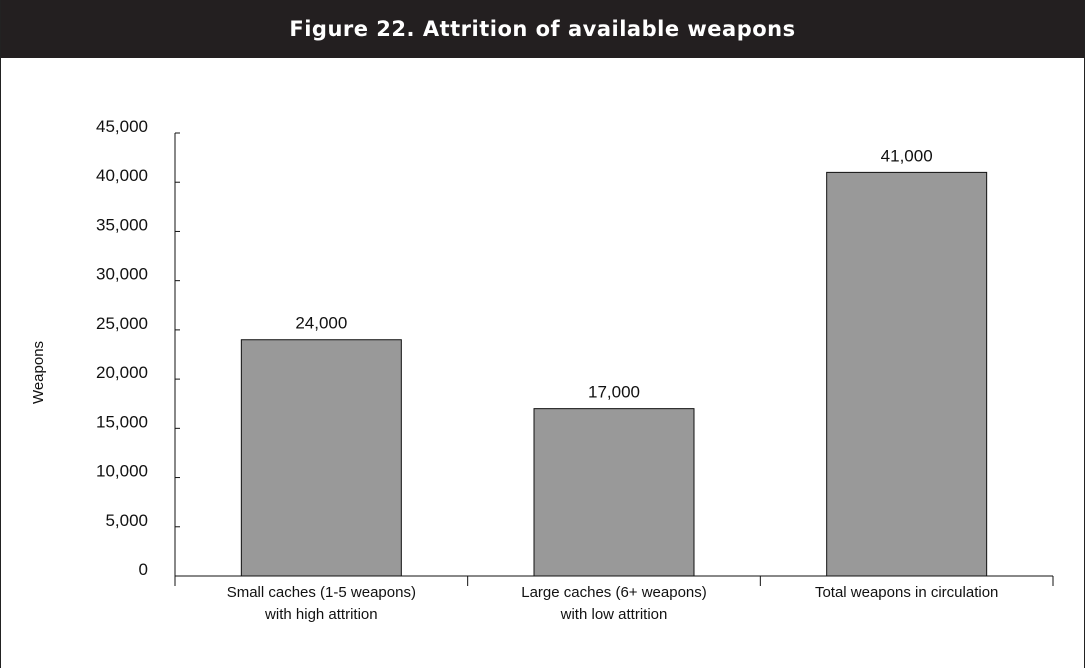 The image size is (1087, 668). What do you see at coordinates (321, 592) in the screenshot?
I see `x-category-label: Small caches (1-5 weapons)` at bounding box center [321, 592].